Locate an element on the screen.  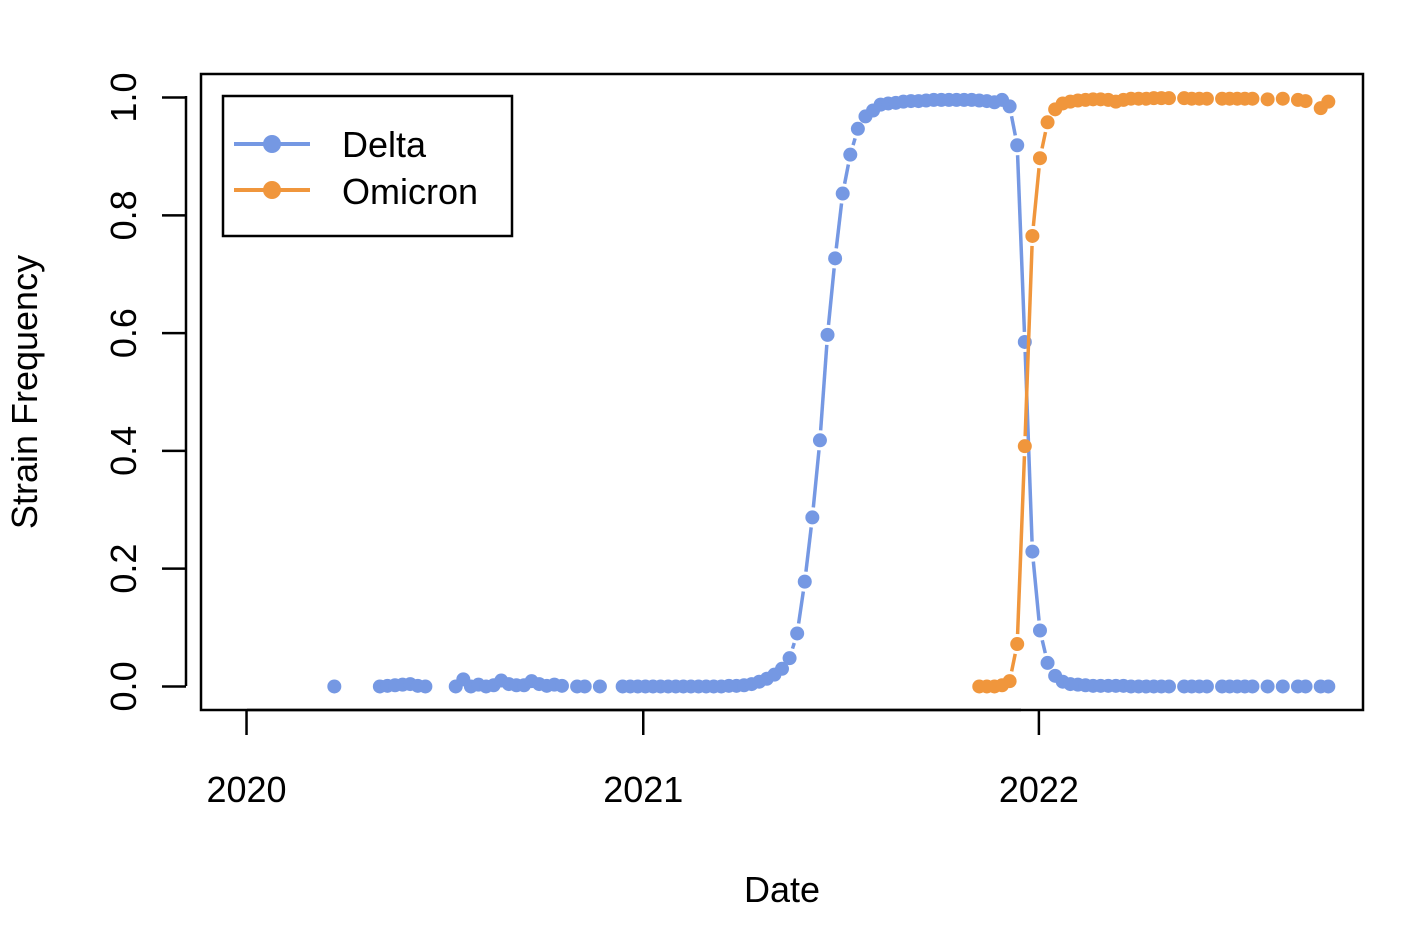
legend-item-delta: Delta is located at coordinates (330, 144).